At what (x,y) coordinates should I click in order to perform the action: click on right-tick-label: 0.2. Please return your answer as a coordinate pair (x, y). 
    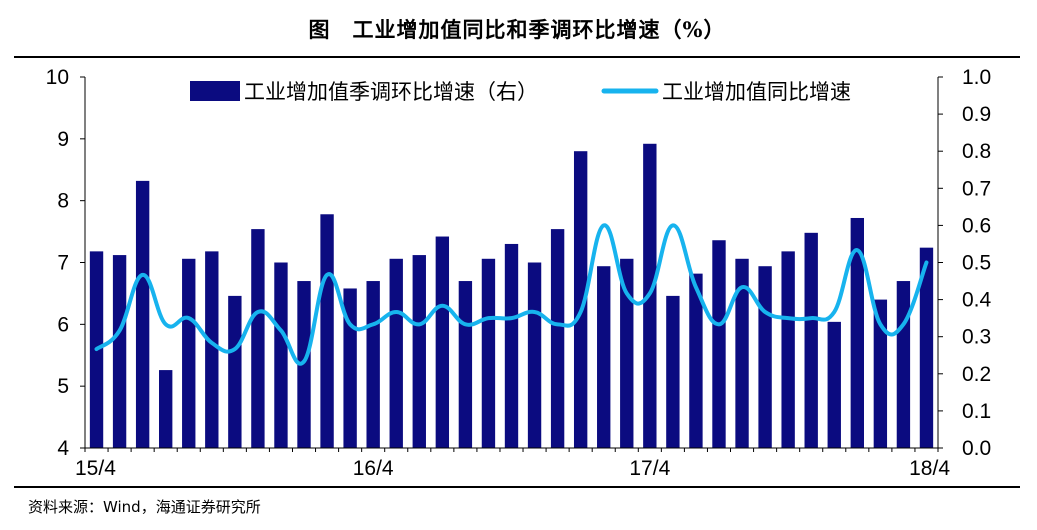
    Looking at the image, I should click on (976, 374).